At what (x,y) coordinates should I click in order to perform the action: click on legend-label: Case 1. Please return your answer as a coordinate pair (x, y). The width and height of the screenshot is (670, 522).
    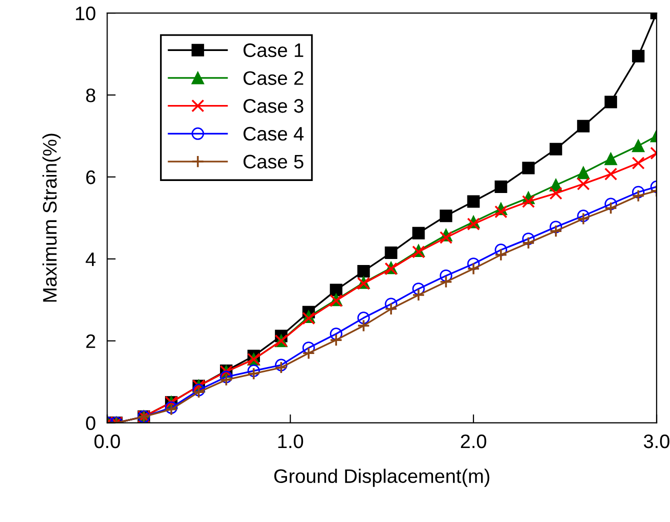
    Looking at the image, I should click on (274, 50).